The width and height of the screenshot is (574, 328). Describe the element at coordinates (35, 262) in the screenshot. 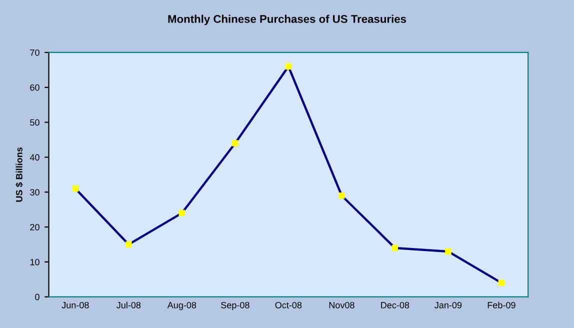

I see `y-tick-label: 10` at that location.